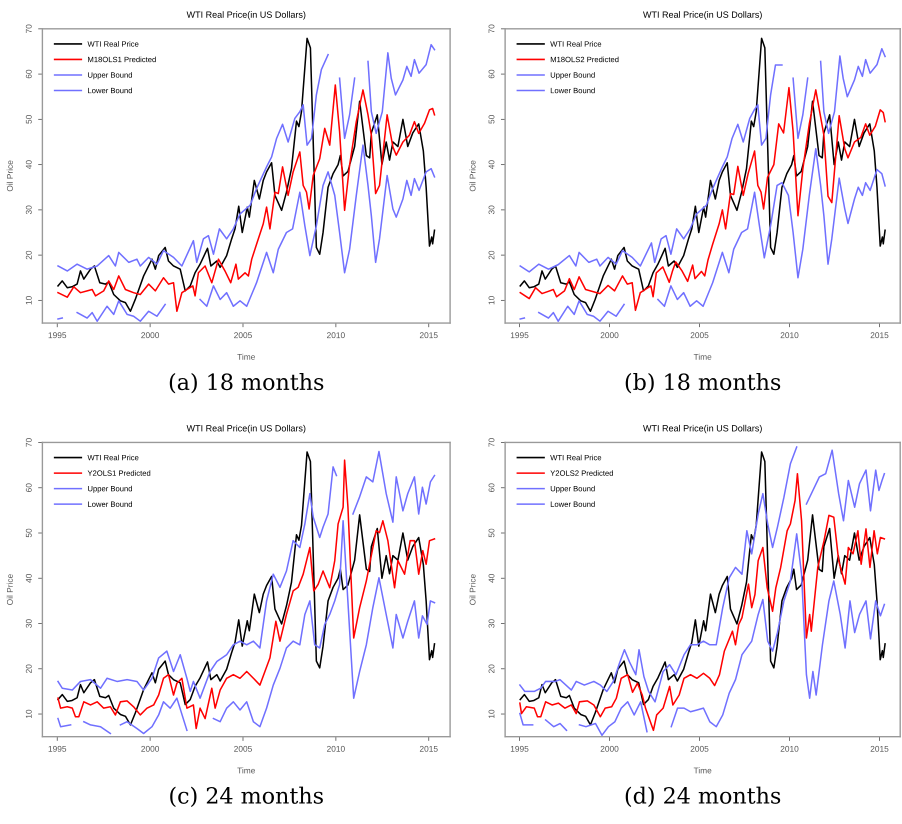 The image size is (902, 824). Describe the element at coordinates (247, 383) in the screenshot. I see `text: (a) 18 months` at that location.